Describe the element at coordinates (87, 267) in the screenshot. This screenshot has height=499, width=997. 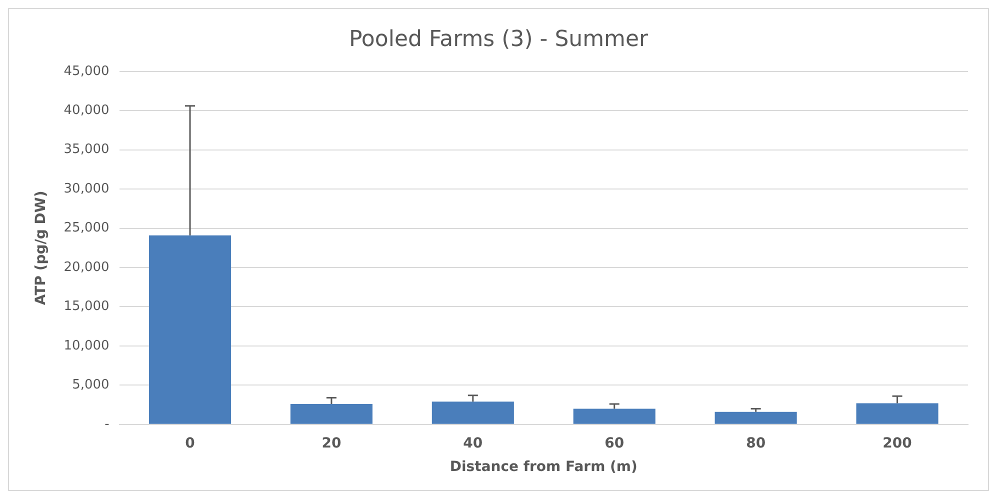
I see `y-tick-label: 20,000` at that location.